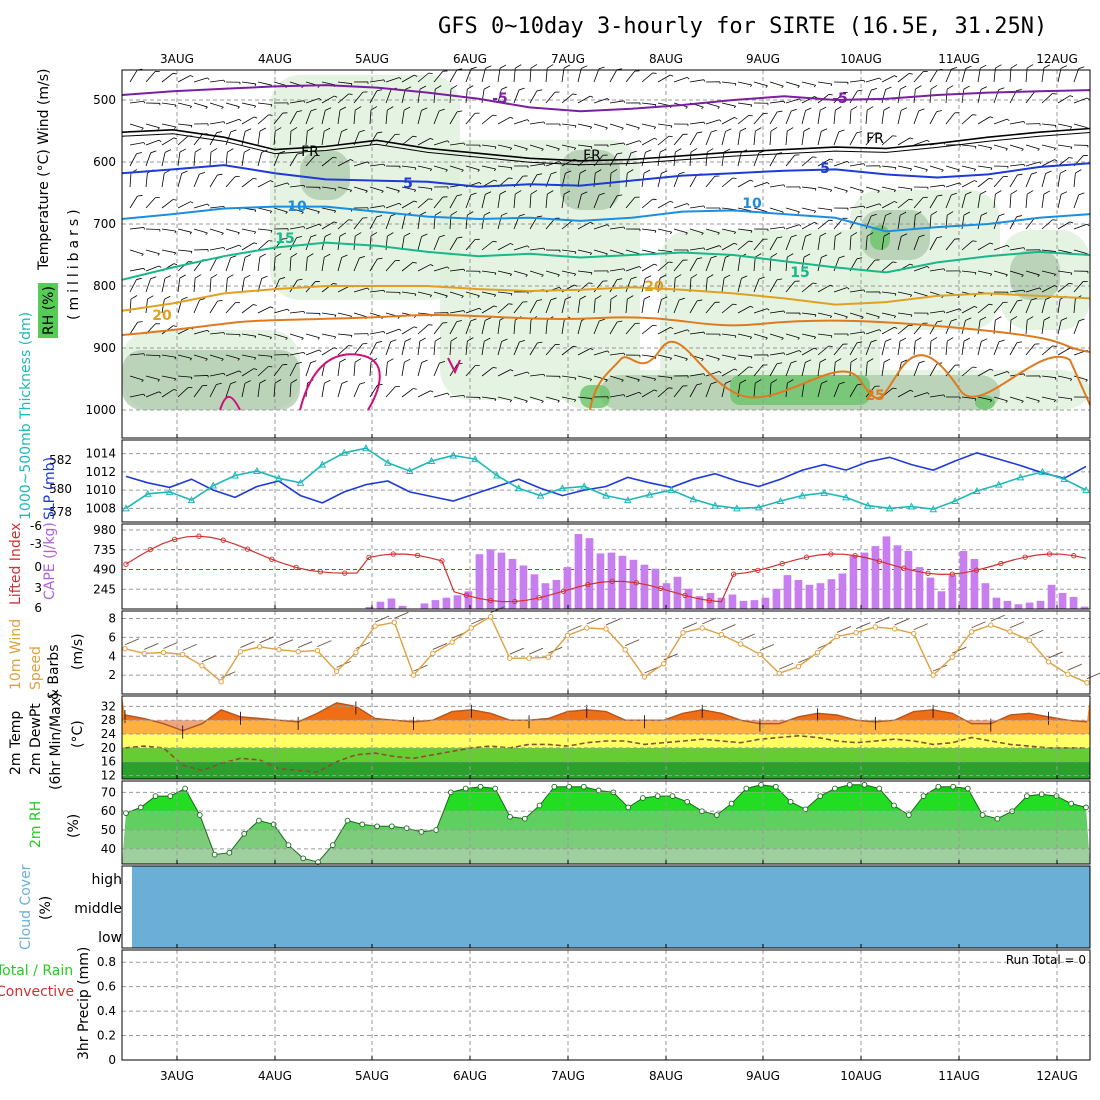  I want to click on rh-band, so click(606, 839).